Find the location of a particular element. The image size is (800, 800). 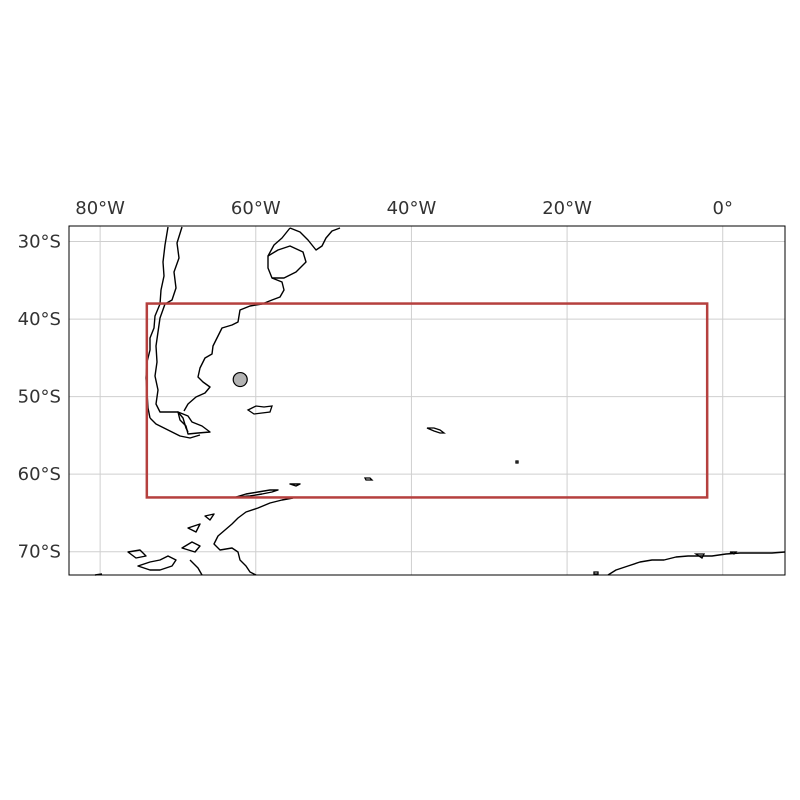

location-marker is located at coordinates (240, 379).